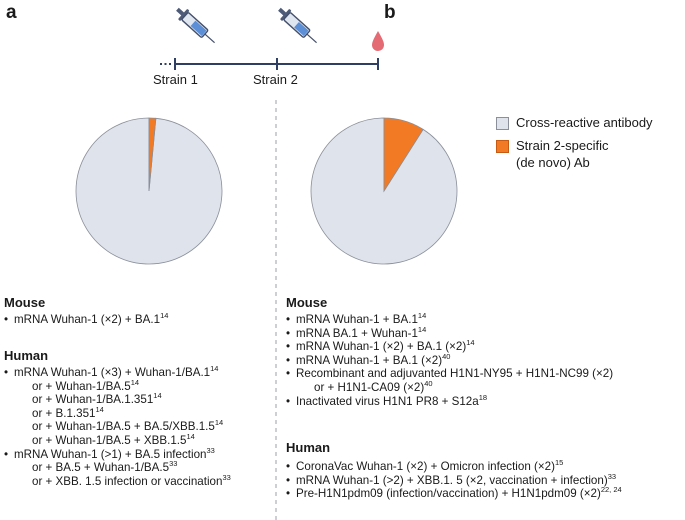 The image size is (685, 520). I want to click on left-mouse-title: Mouse, so click(25, 302).